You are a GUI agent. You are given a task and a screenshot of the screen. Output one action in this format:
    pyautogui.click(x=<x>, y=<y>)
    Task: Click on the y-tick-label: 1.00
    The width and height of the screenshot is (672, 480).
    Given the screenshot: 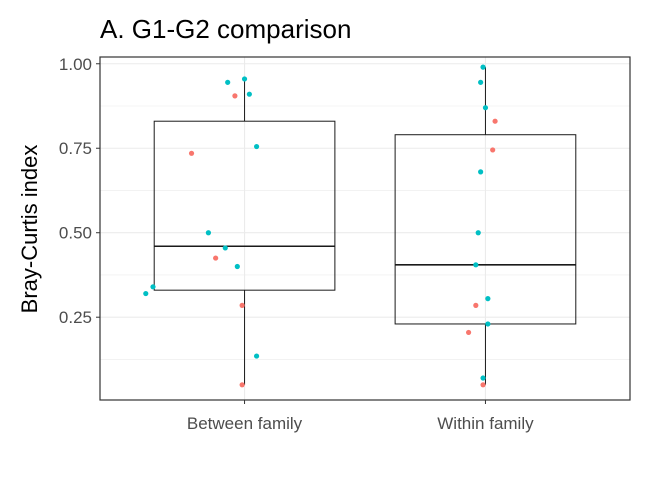 What is the action you would take?
    pyautogui.click(x=75, y=64)
    